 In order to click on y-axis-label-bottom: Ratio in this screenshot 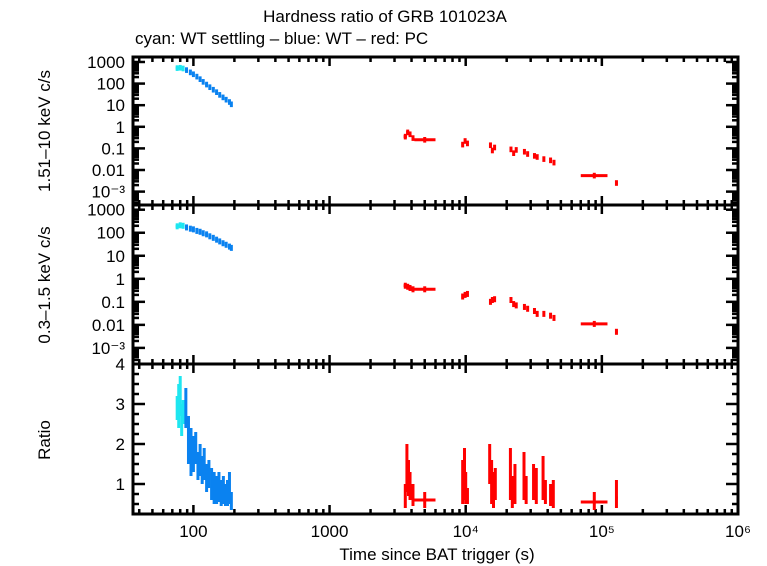, I will do `click(44, 440)`.